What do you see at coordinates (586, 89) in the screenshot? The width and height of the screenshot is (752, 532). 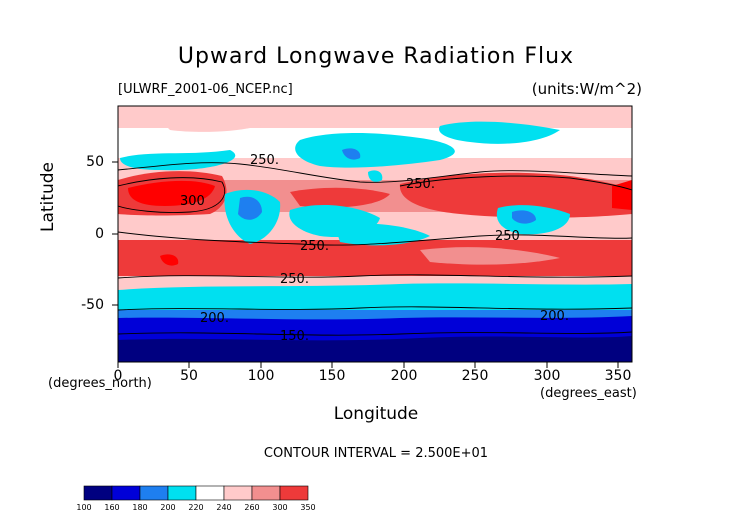 I see `units-label: (units:W/m^2)` at bounding box center [586, 89].